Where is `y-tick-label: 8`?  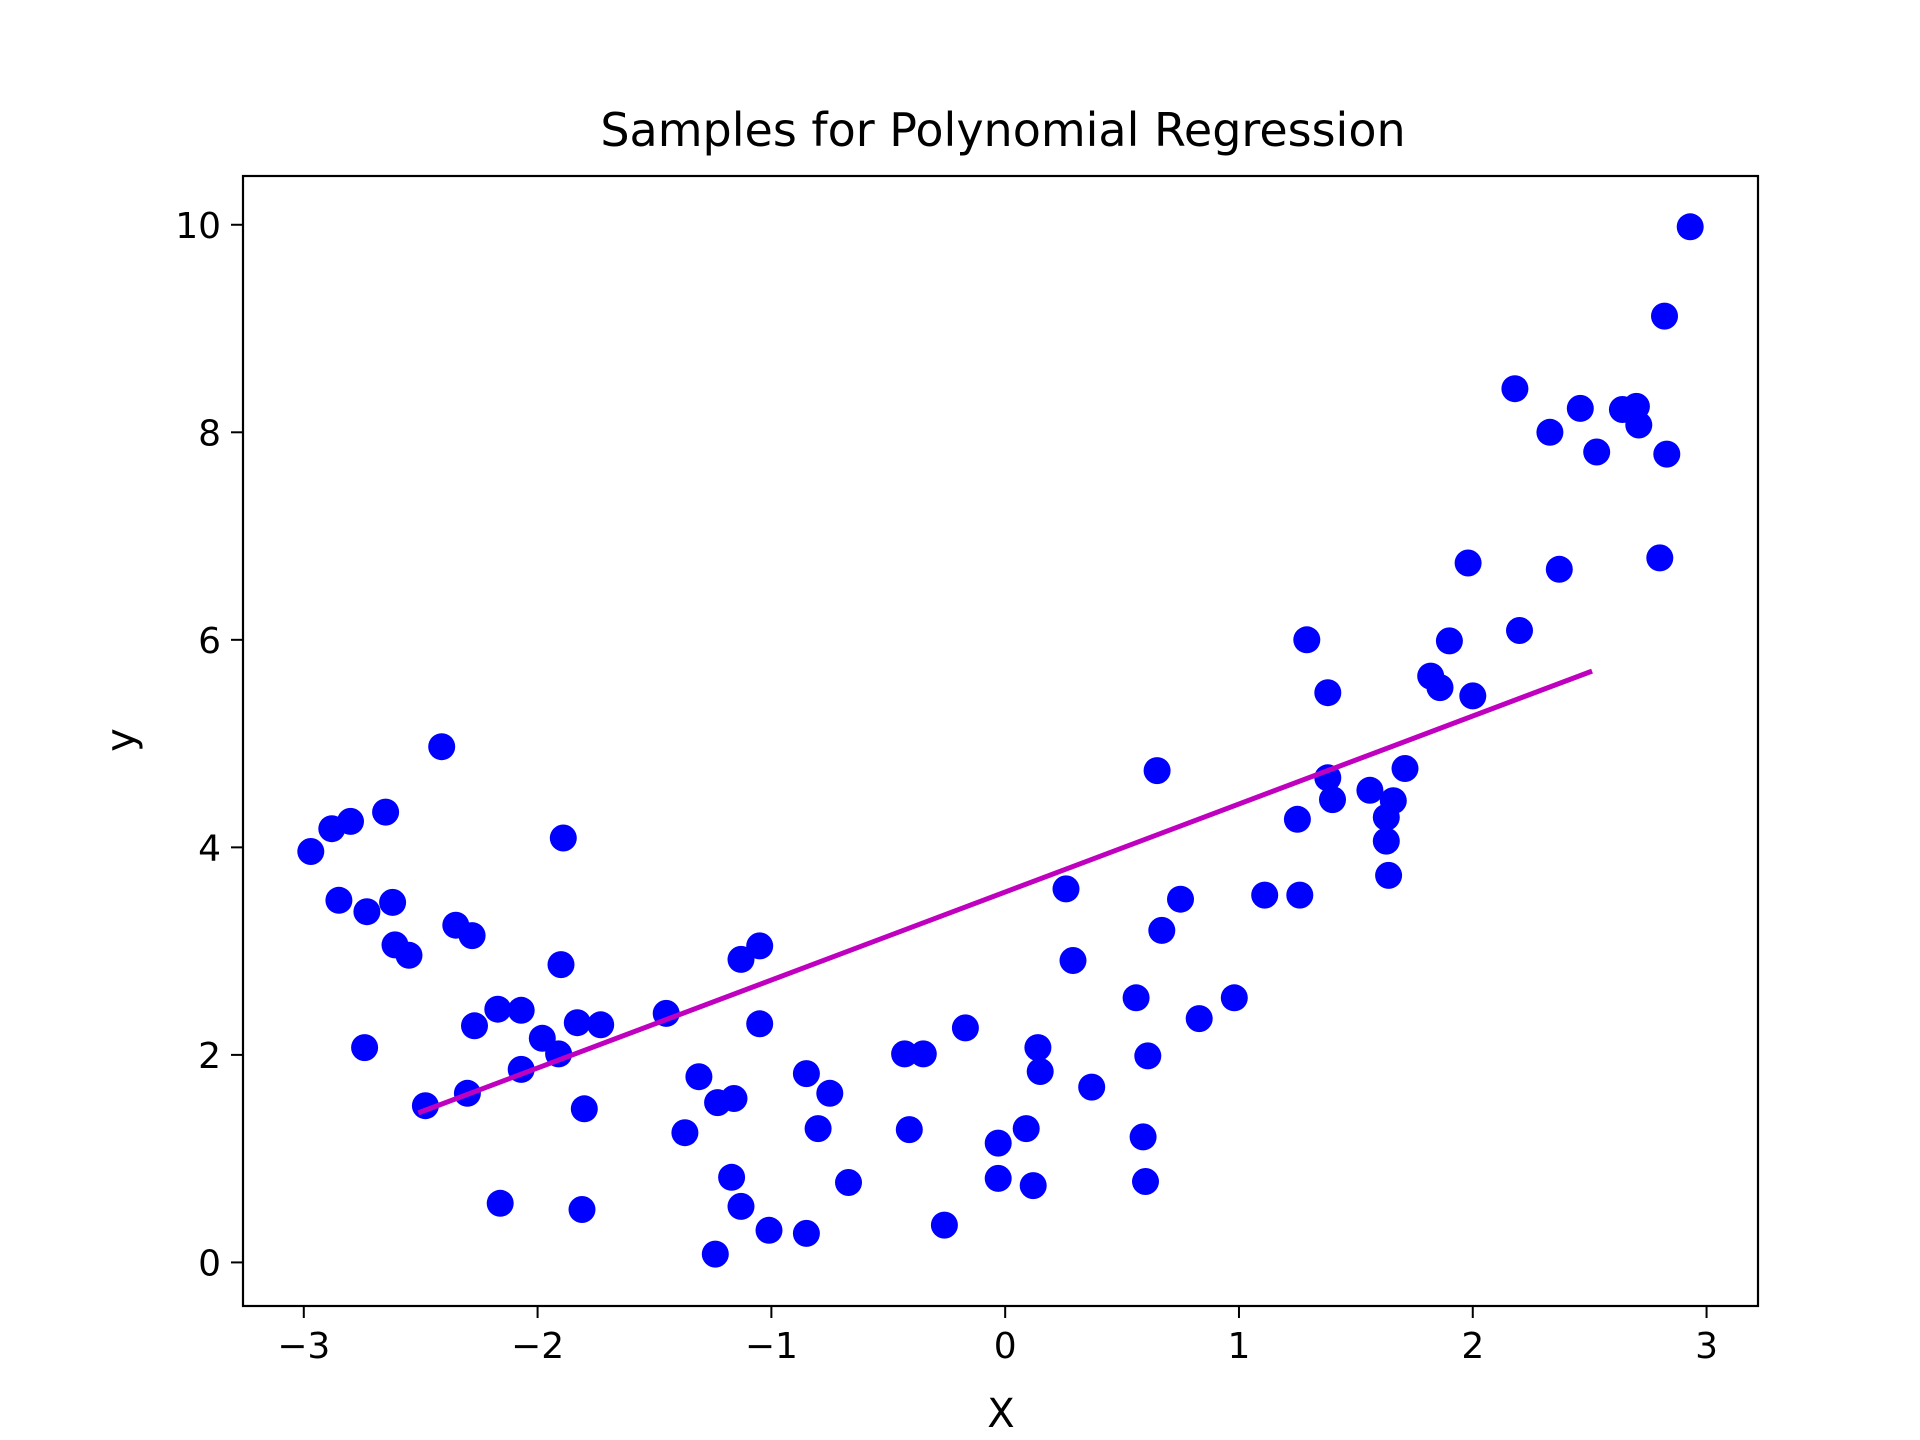 y-tick-label: 8 is located at coordinates (209, 433).